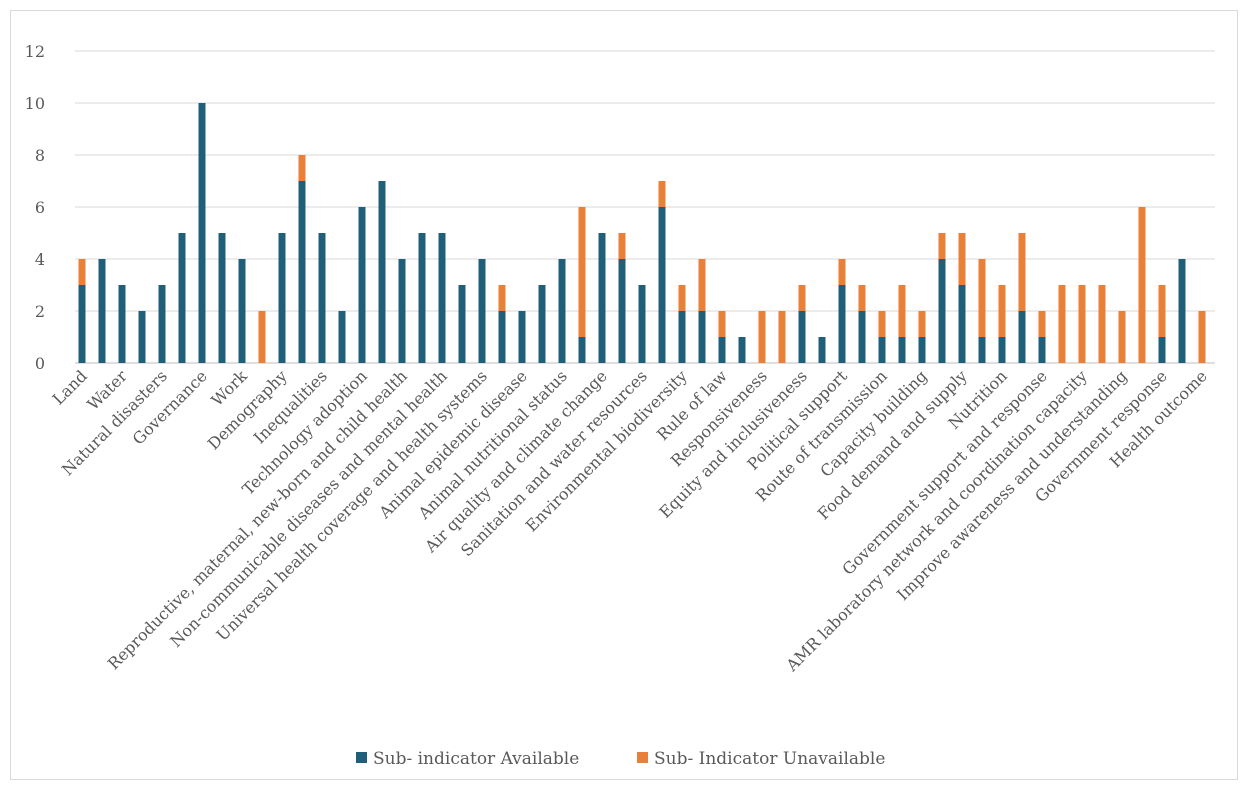 The width and height of the screenshot is (1248, 789). Describe the element at coordinates (361, 757) in the screenshot. I see `legend-swatch-available` at that location.